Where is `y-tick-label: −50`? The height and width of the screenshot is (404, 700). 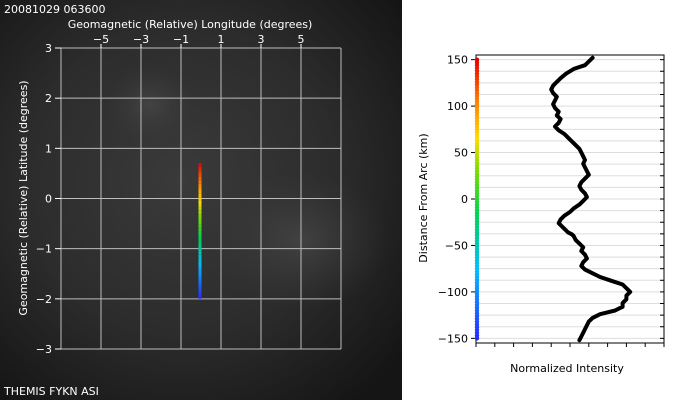
y-tick-label: −50 is located at coordinates (456, 245).